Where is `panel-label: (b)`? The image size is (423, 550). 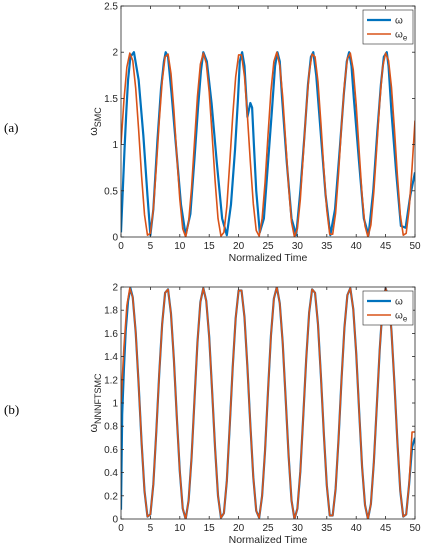 panel-label: (b) is located at coordinates (12, 409).